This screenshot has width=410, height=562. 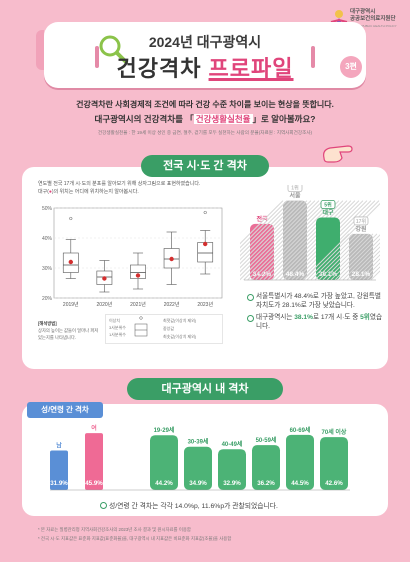 What do you see at coordinates (117, 327) in the screenshot?
I see `legend-label: 3사분위수` at bounding box center [117, 327].